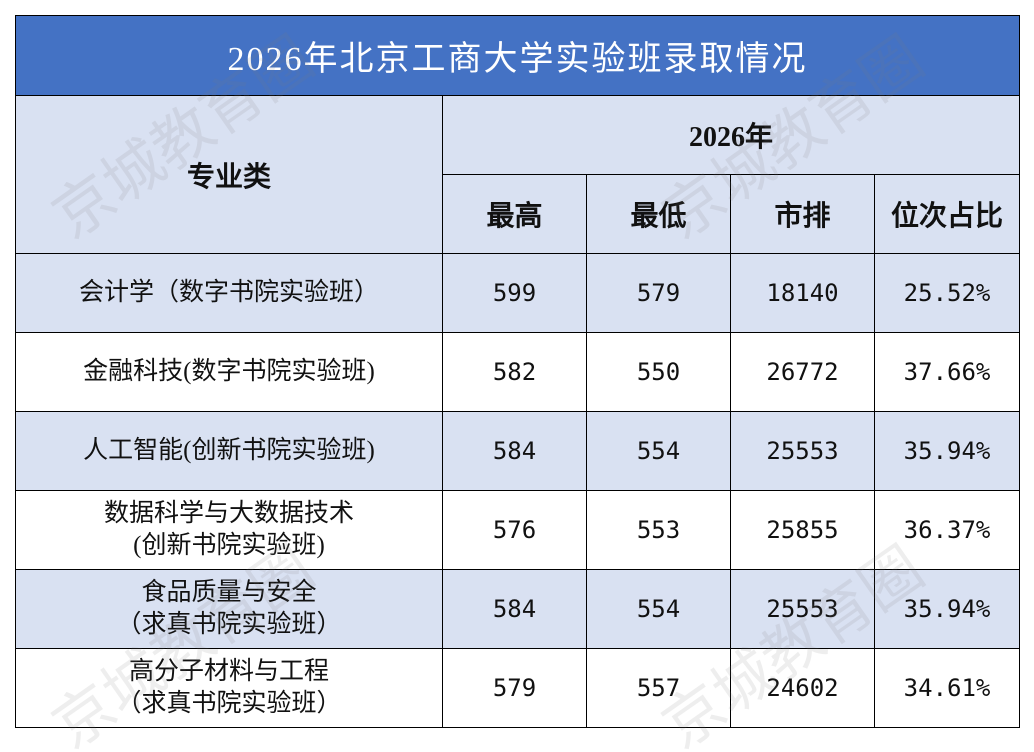 The height and width of the screenshot is (752, 1034). I want to click on category-cell: 人工智能(创新书院实验班), so click(229, 451).